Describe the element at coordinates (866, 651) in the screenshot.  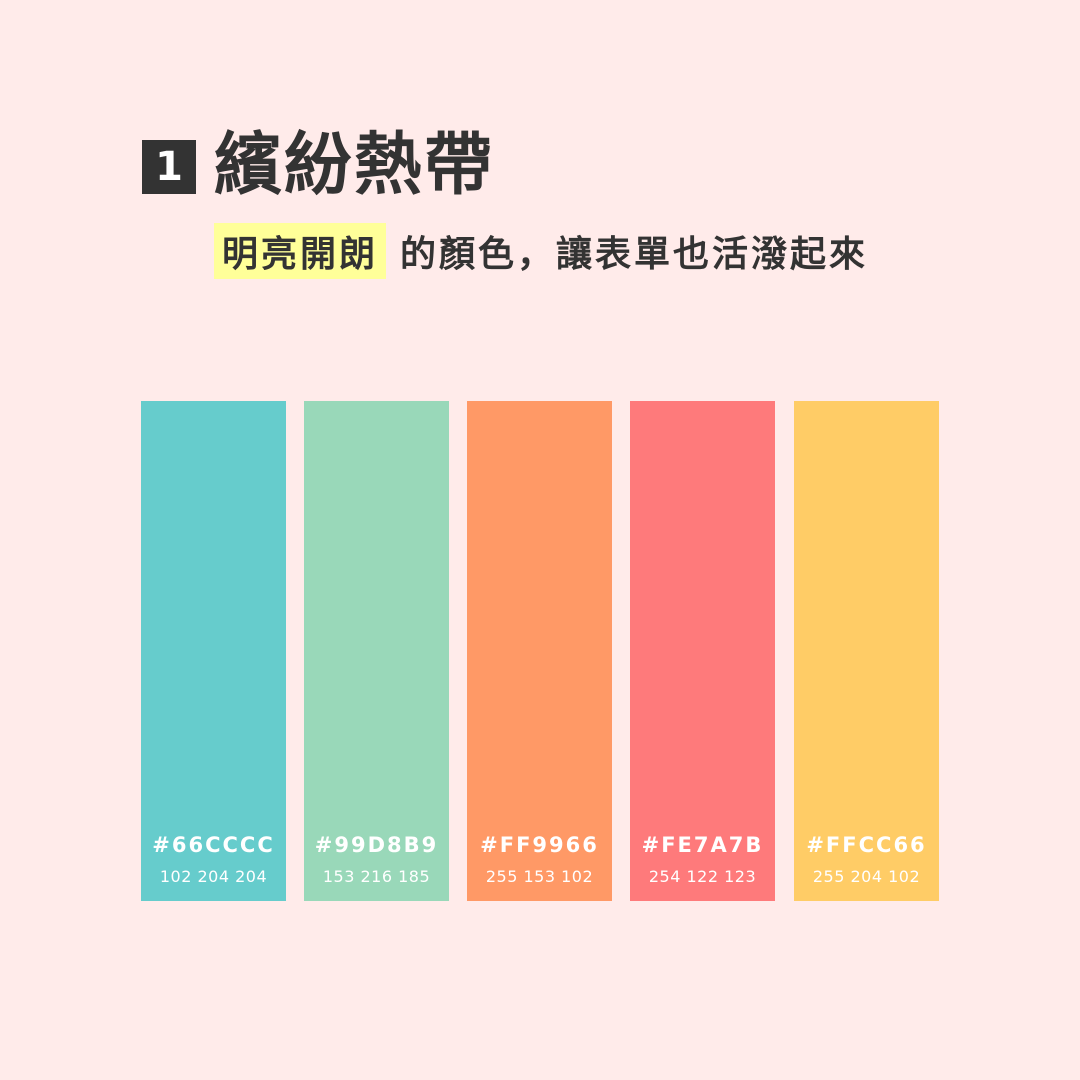
I see `color-swatch: #FFCC66 255 204 102` at that location.